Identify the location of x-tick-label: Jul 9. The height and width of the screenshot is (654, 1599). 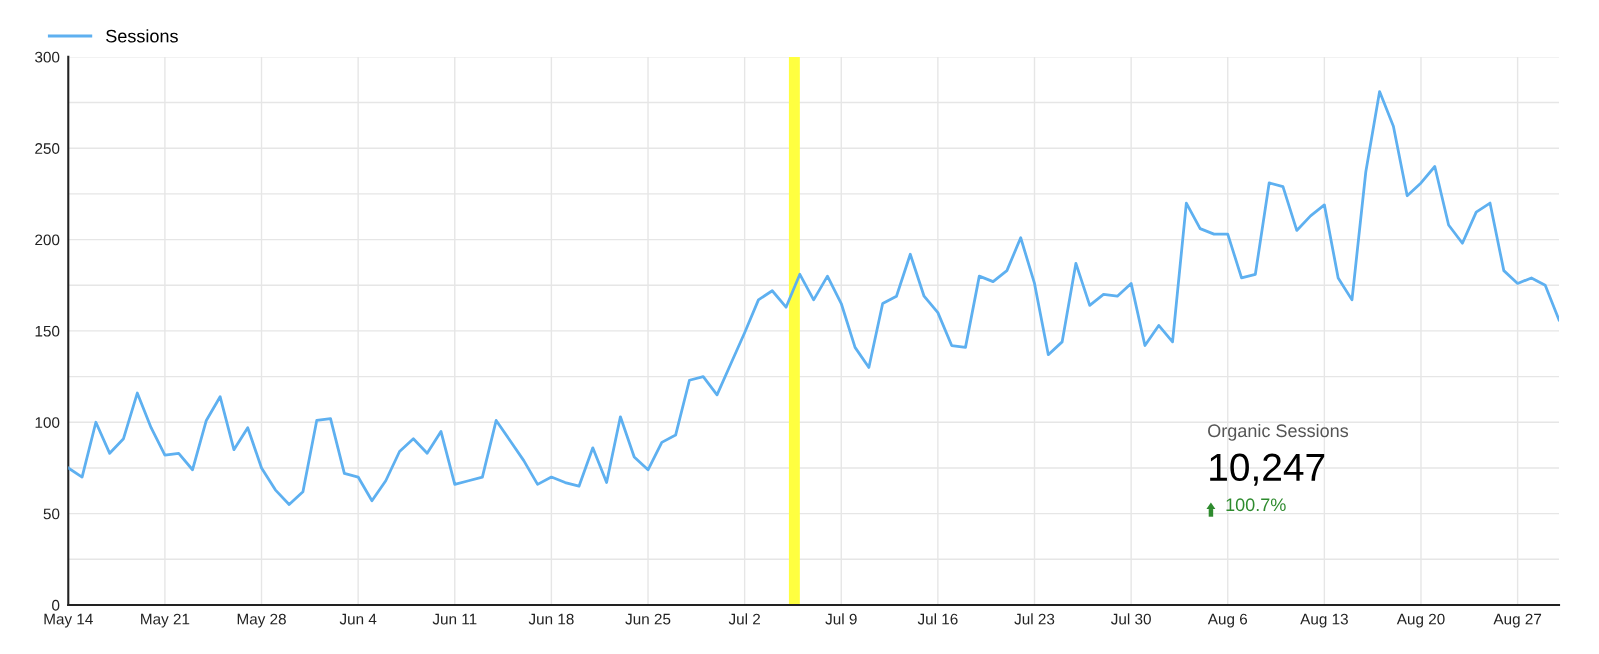
(841, 619).